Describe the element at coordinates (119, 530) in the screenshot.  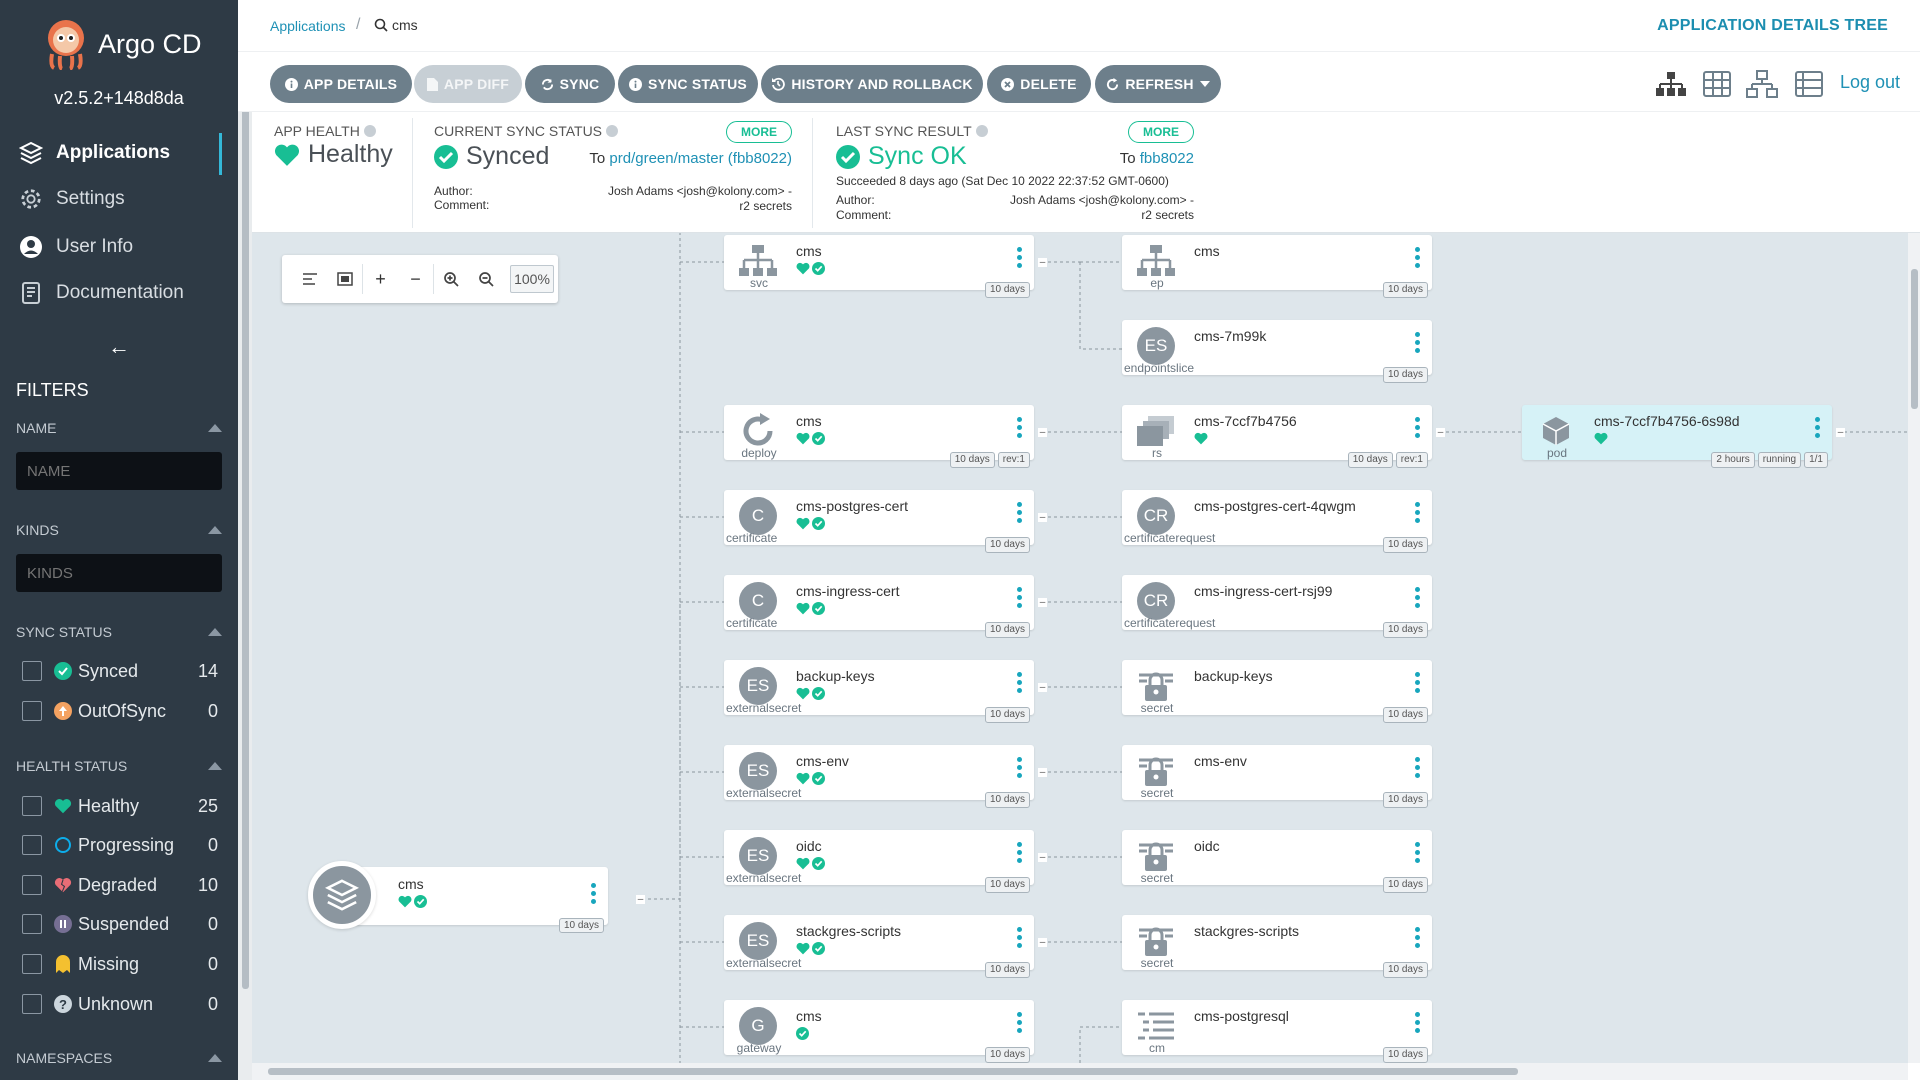
I see `filter-kinds-header: KINDS` at that location.